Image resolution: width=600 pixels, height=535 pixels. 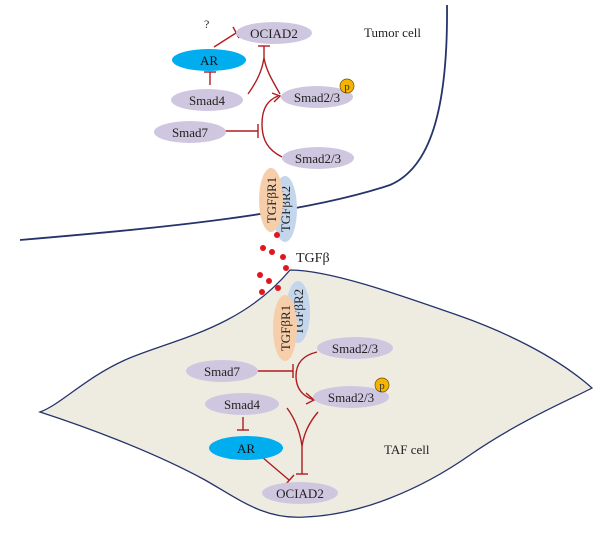 What do you see at coordinates (407, 449) in the screenshot?
I see `taf-cell-label: TAF cell` at bounding box center [407, 449].